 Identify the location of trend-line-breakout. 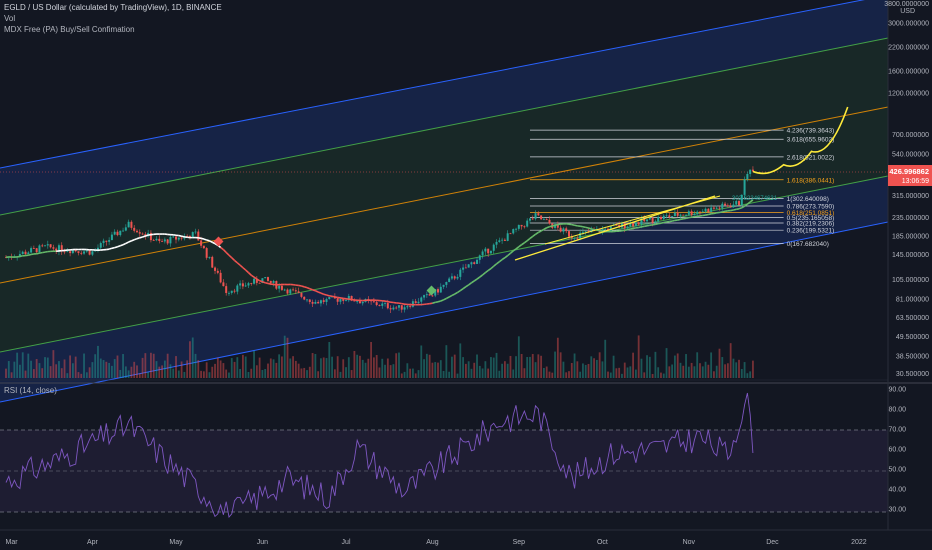
(632, 220).